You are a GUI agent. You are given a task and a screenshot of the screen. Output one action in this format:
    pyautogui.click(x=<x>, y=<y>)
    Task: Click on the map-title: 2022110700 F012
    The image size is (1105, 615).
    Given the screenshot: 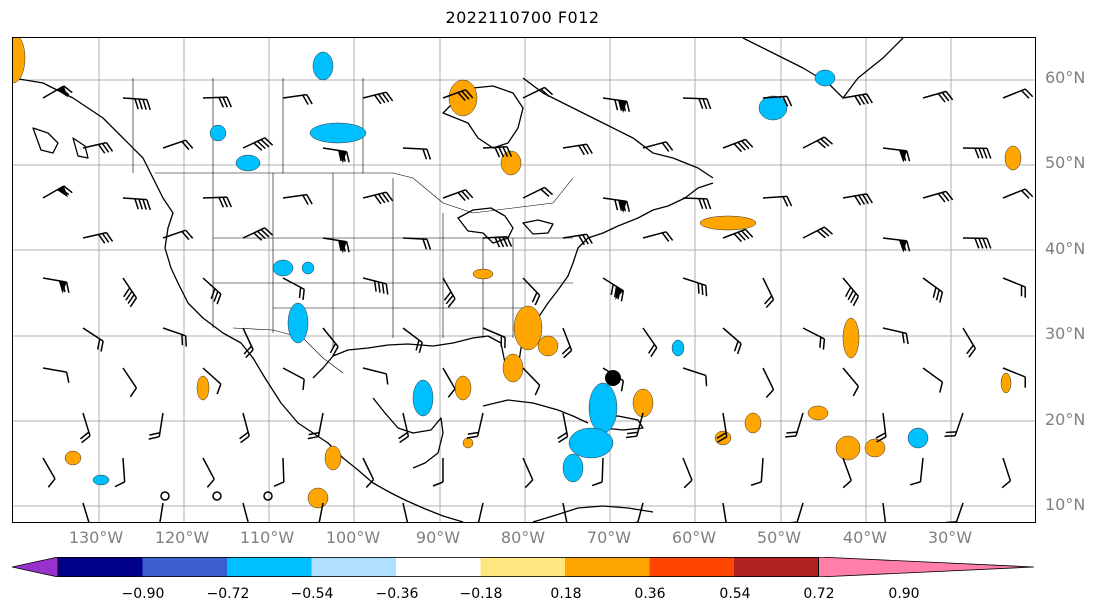 What is the action you would take?
    pyautogui.click(x=522, y=17)
    